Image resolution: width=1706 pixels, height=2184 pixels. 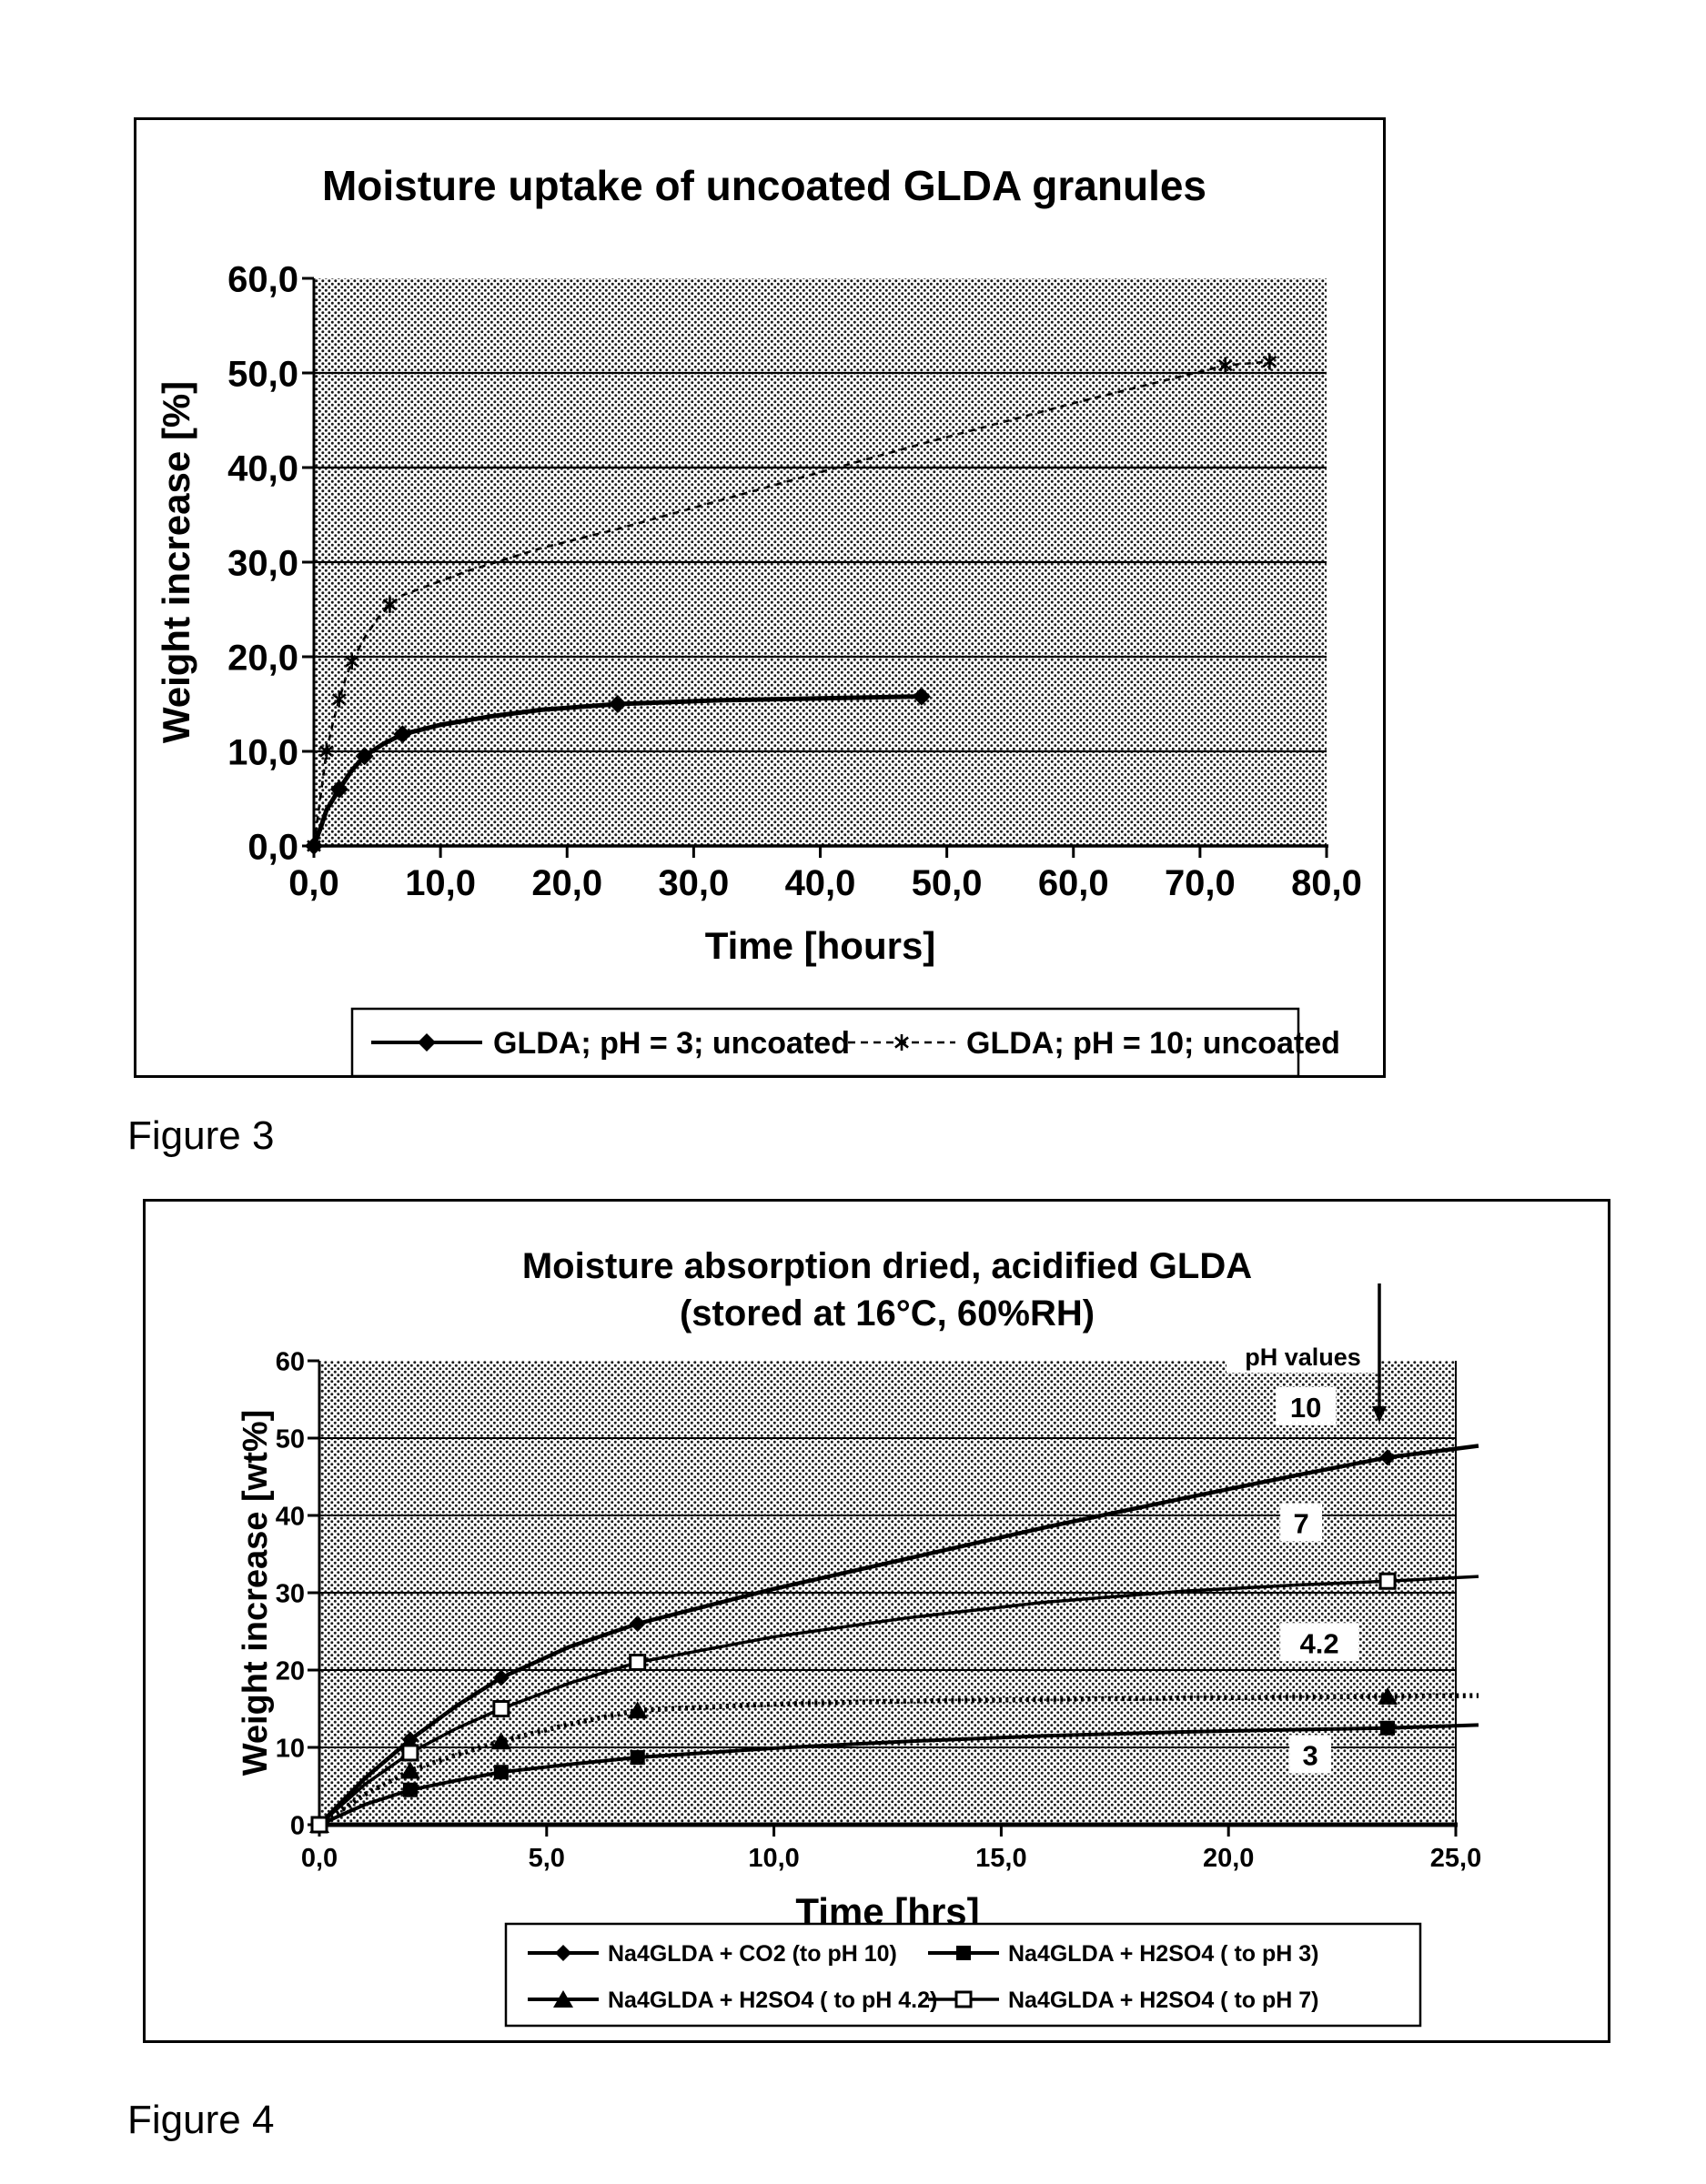 I want to click on y-tick-label: 40,0, so click(x=262, y=468).